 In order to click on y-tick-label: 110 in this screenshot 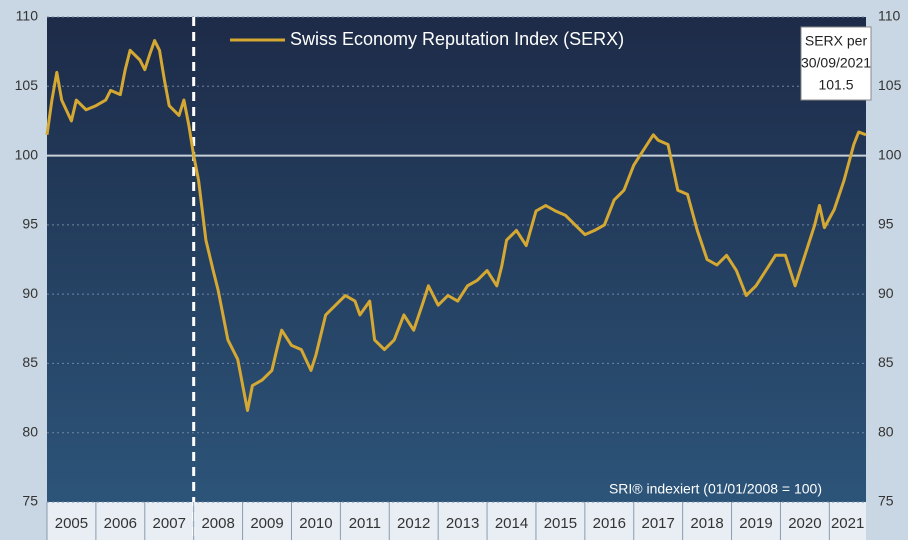, I will do `click(27, 16)`.